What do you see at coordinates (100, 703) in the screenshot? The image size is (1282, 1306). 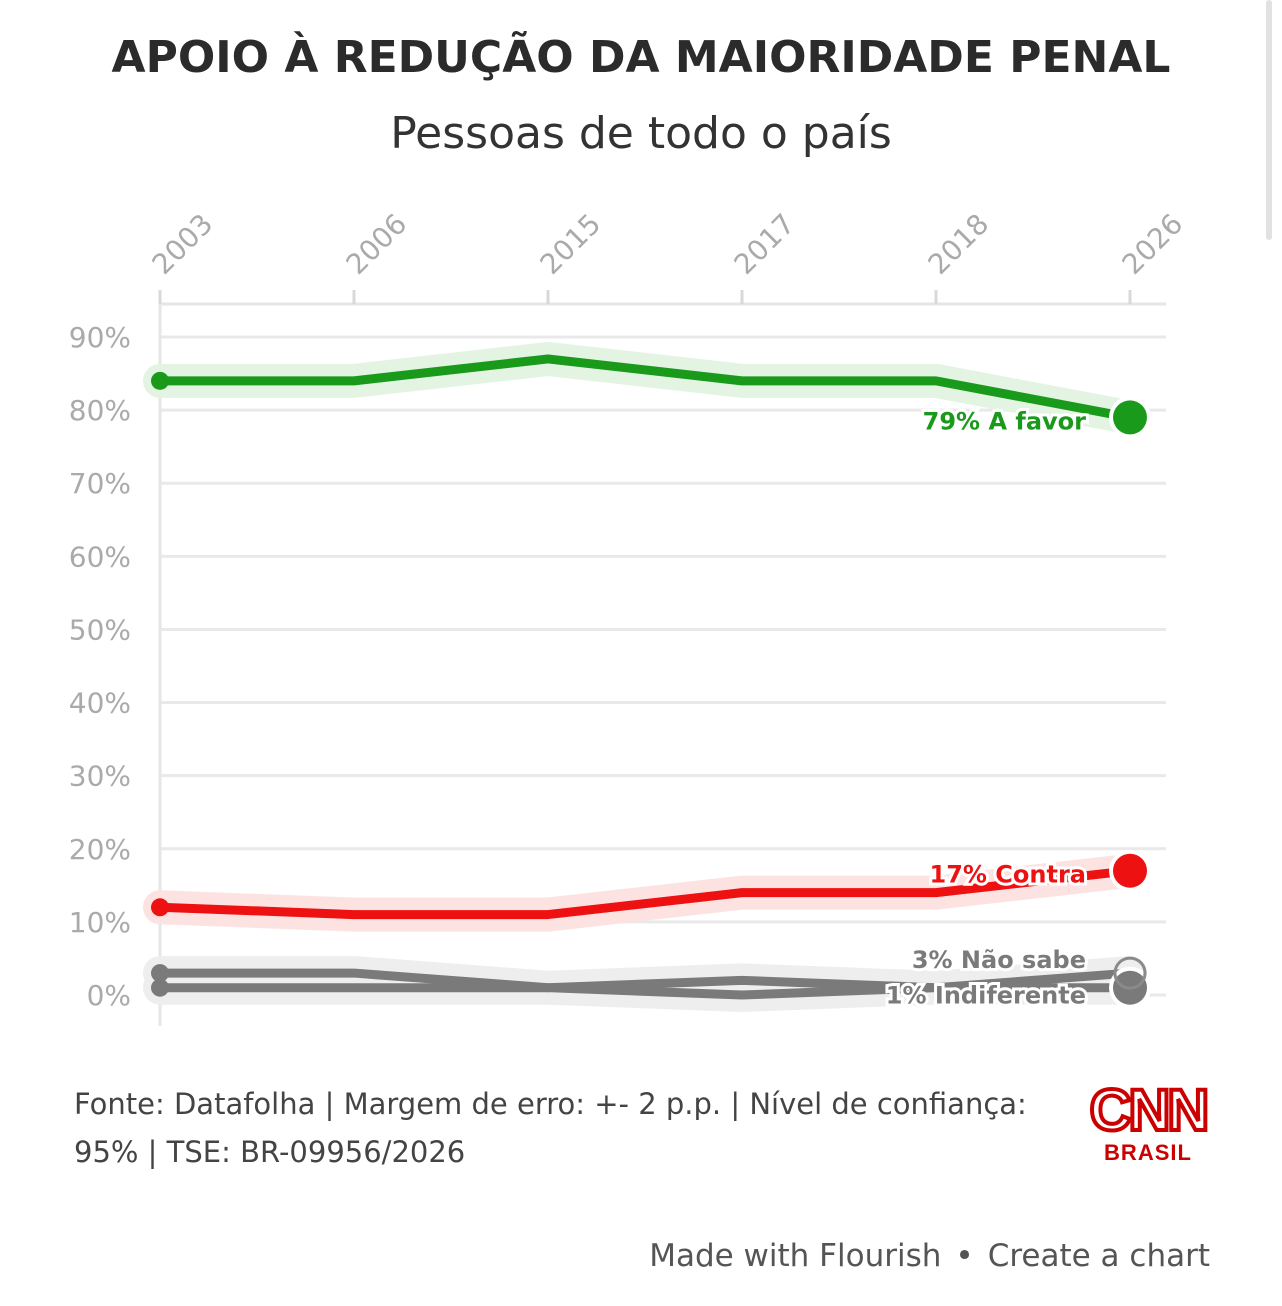 I see `y-tick-label: 40%` at bounding box center [100, 703].